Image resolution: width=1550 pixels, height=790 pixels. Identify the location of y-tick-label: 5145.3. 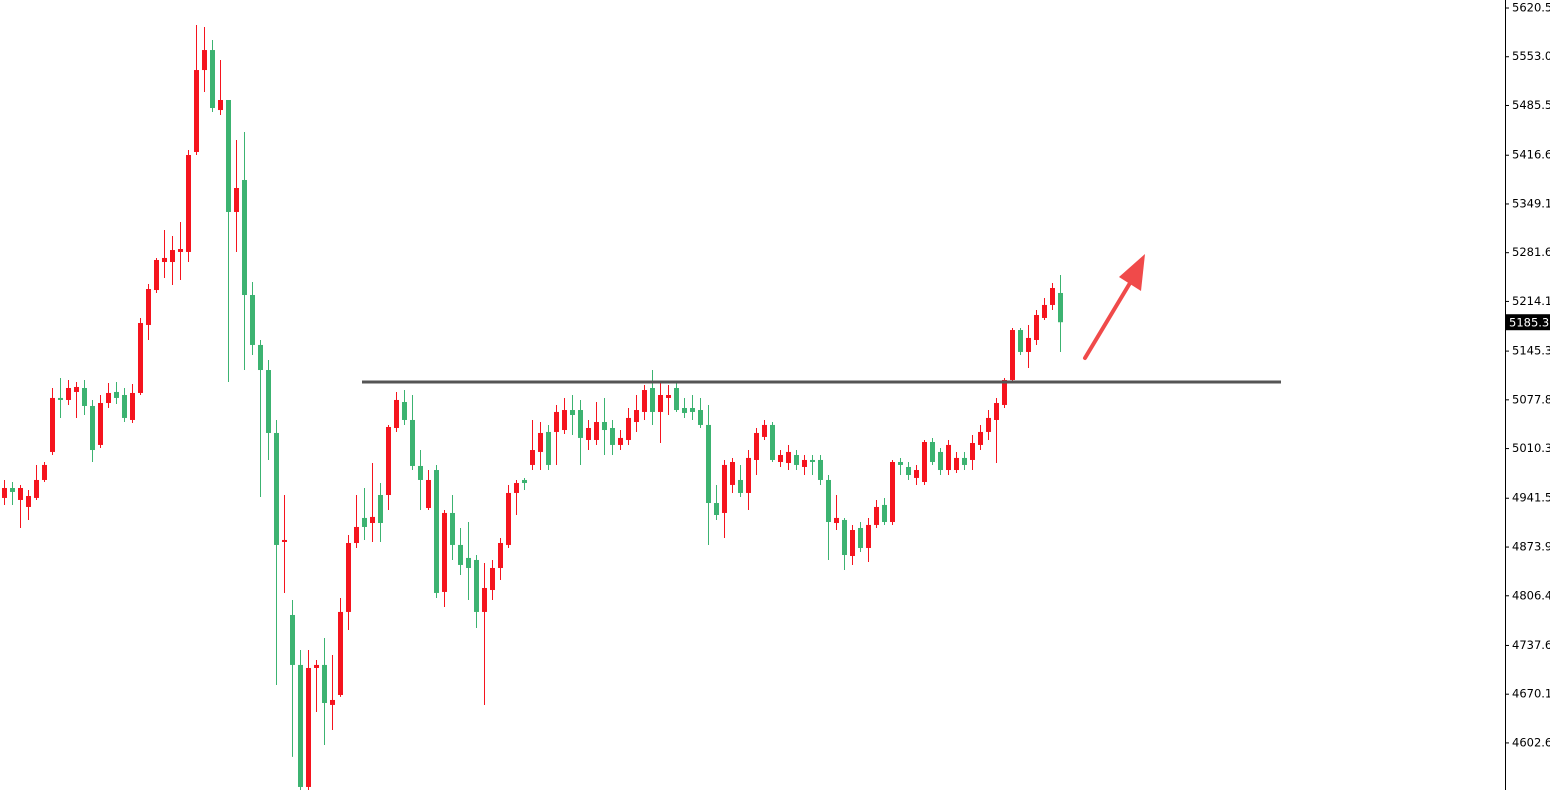
(1531, 351).